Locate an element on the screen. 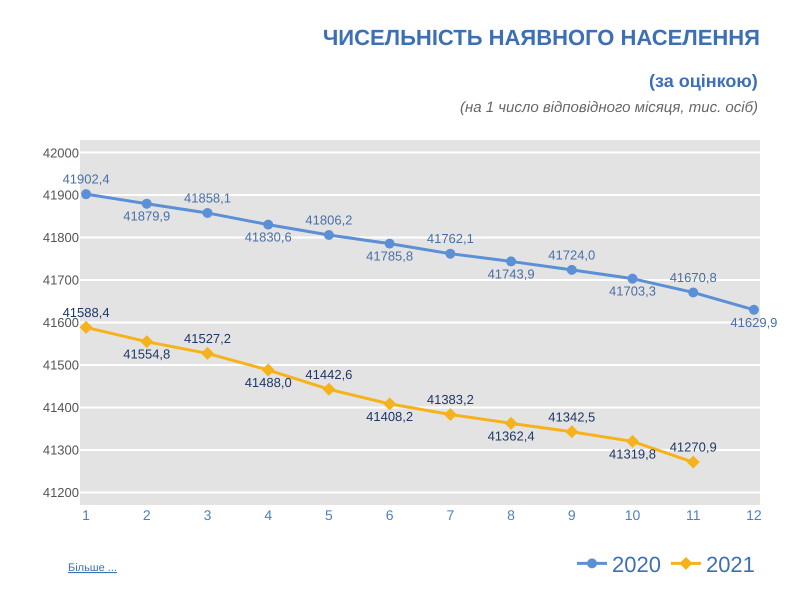  data-label: 41554,8 is located at coordinates (146, 354).